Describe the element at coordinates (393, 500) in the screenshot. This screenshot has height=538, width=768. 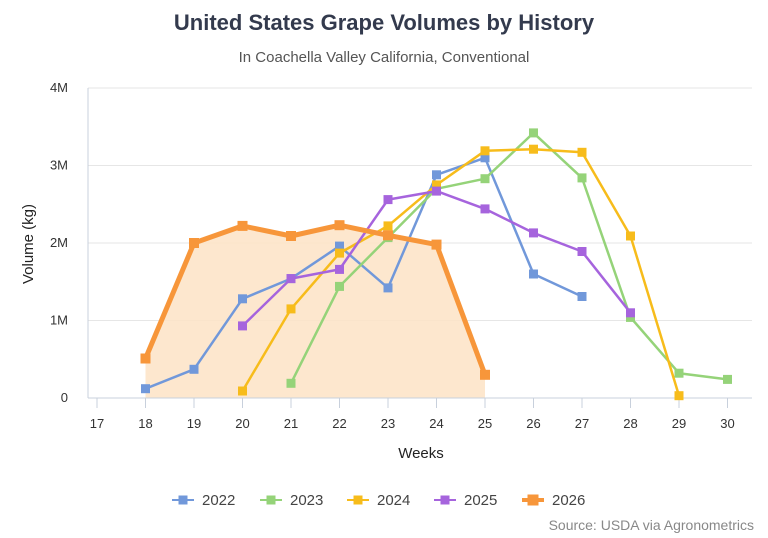
I see `legend-label-2024: 2024` at that location.